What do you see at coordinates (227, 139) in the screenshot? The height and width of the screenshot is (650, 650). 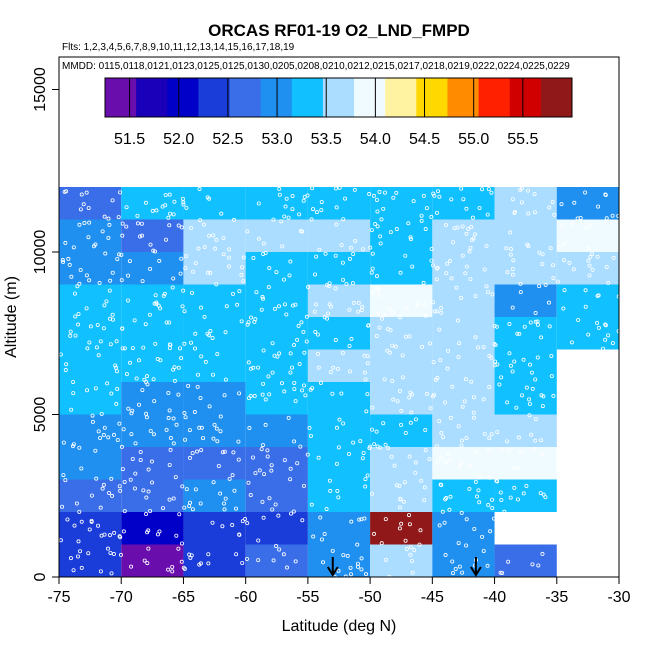 I see `colorbar-tick-label: 52.5` at bounding box center [227, 139].